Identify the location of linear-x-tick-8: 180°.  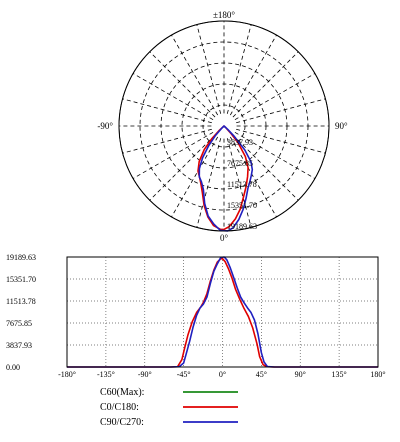
(377, 374).